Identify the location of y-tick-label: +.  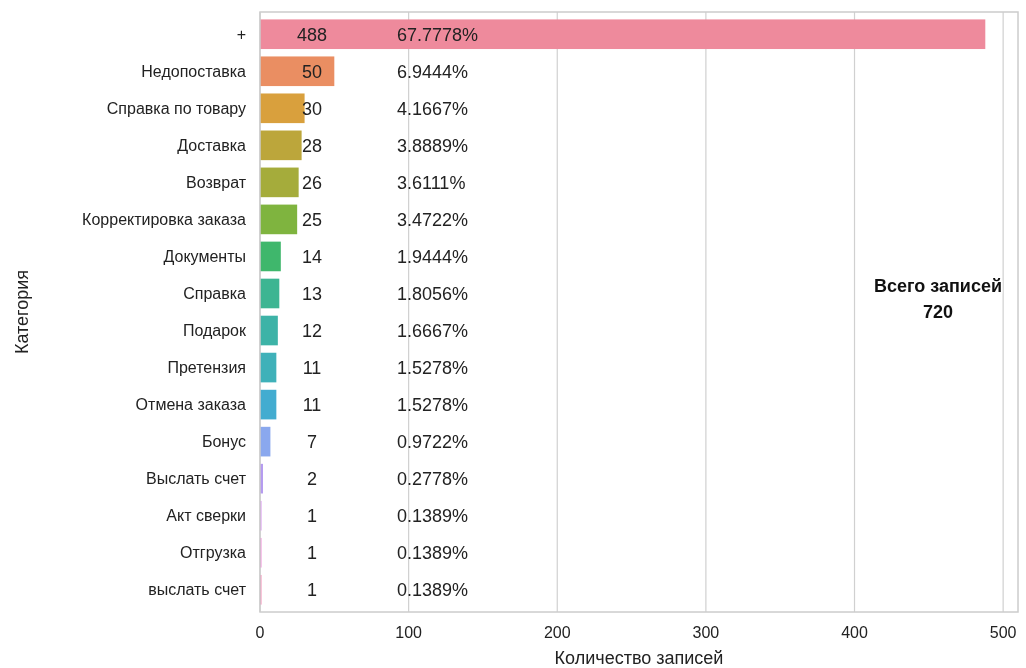
(241, 34).